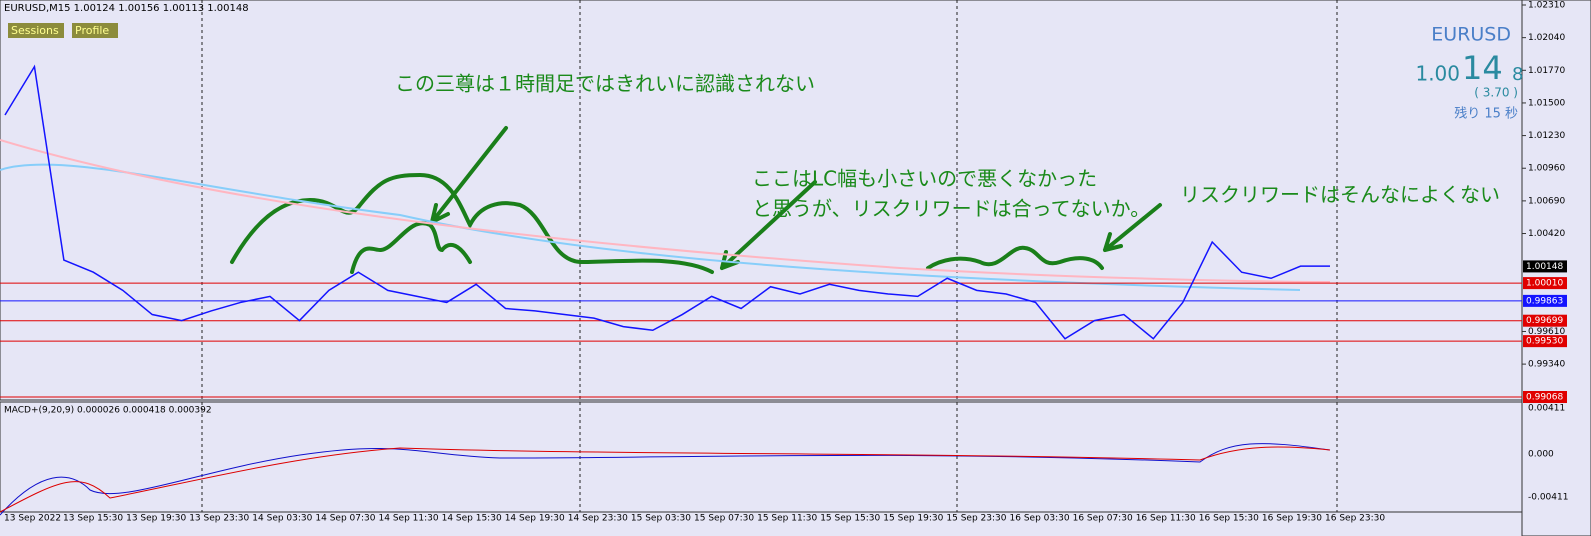 This screenshot has width=1591, height=536. What do you see at coordinates (1486, 114) in the screenshot?
I see `quote-remaining: 残り 15 秒` at bounding box center [1486, 114].